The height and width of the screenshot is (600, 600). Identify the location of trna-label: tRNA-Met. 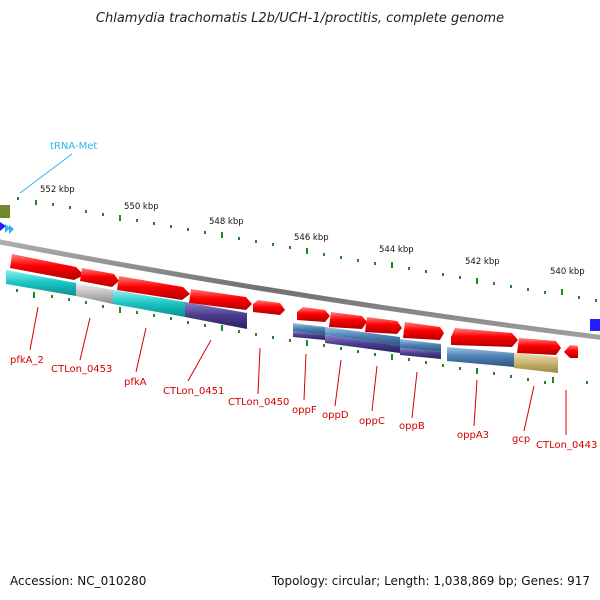
(73, 146).